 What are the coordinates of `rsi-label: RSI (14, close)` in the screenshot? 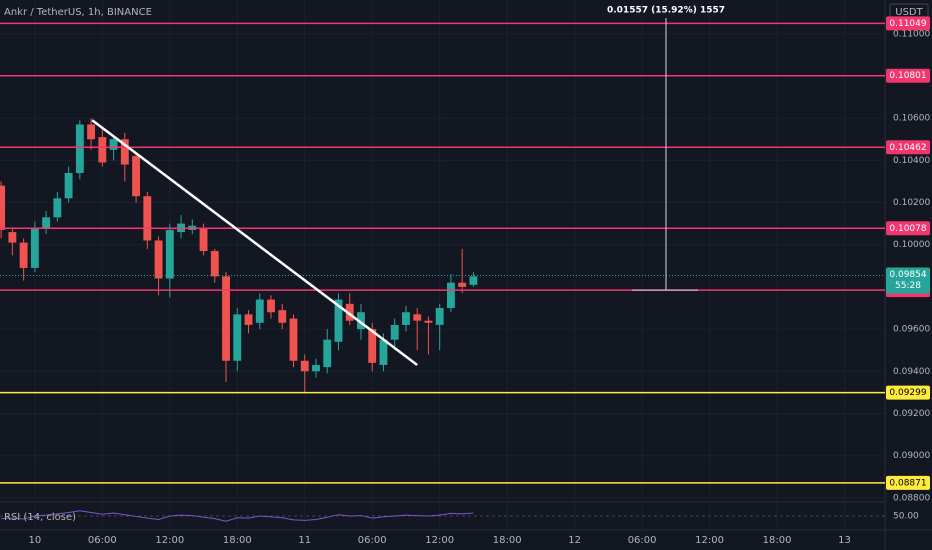 It's located at (40, 517).